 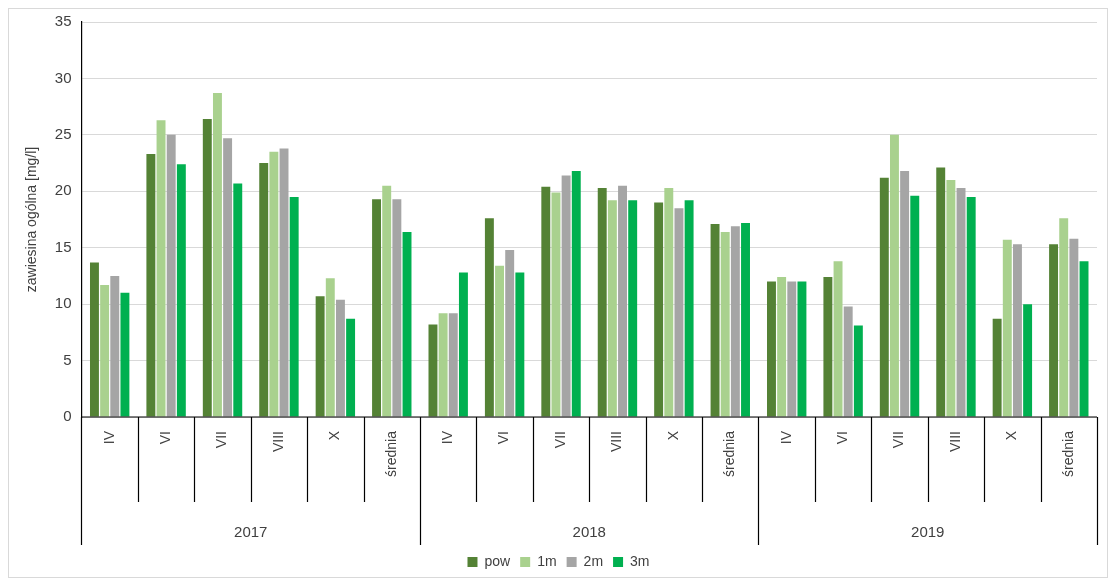 I want to click on y-tick-label: 15, so click(x=63, y=246).